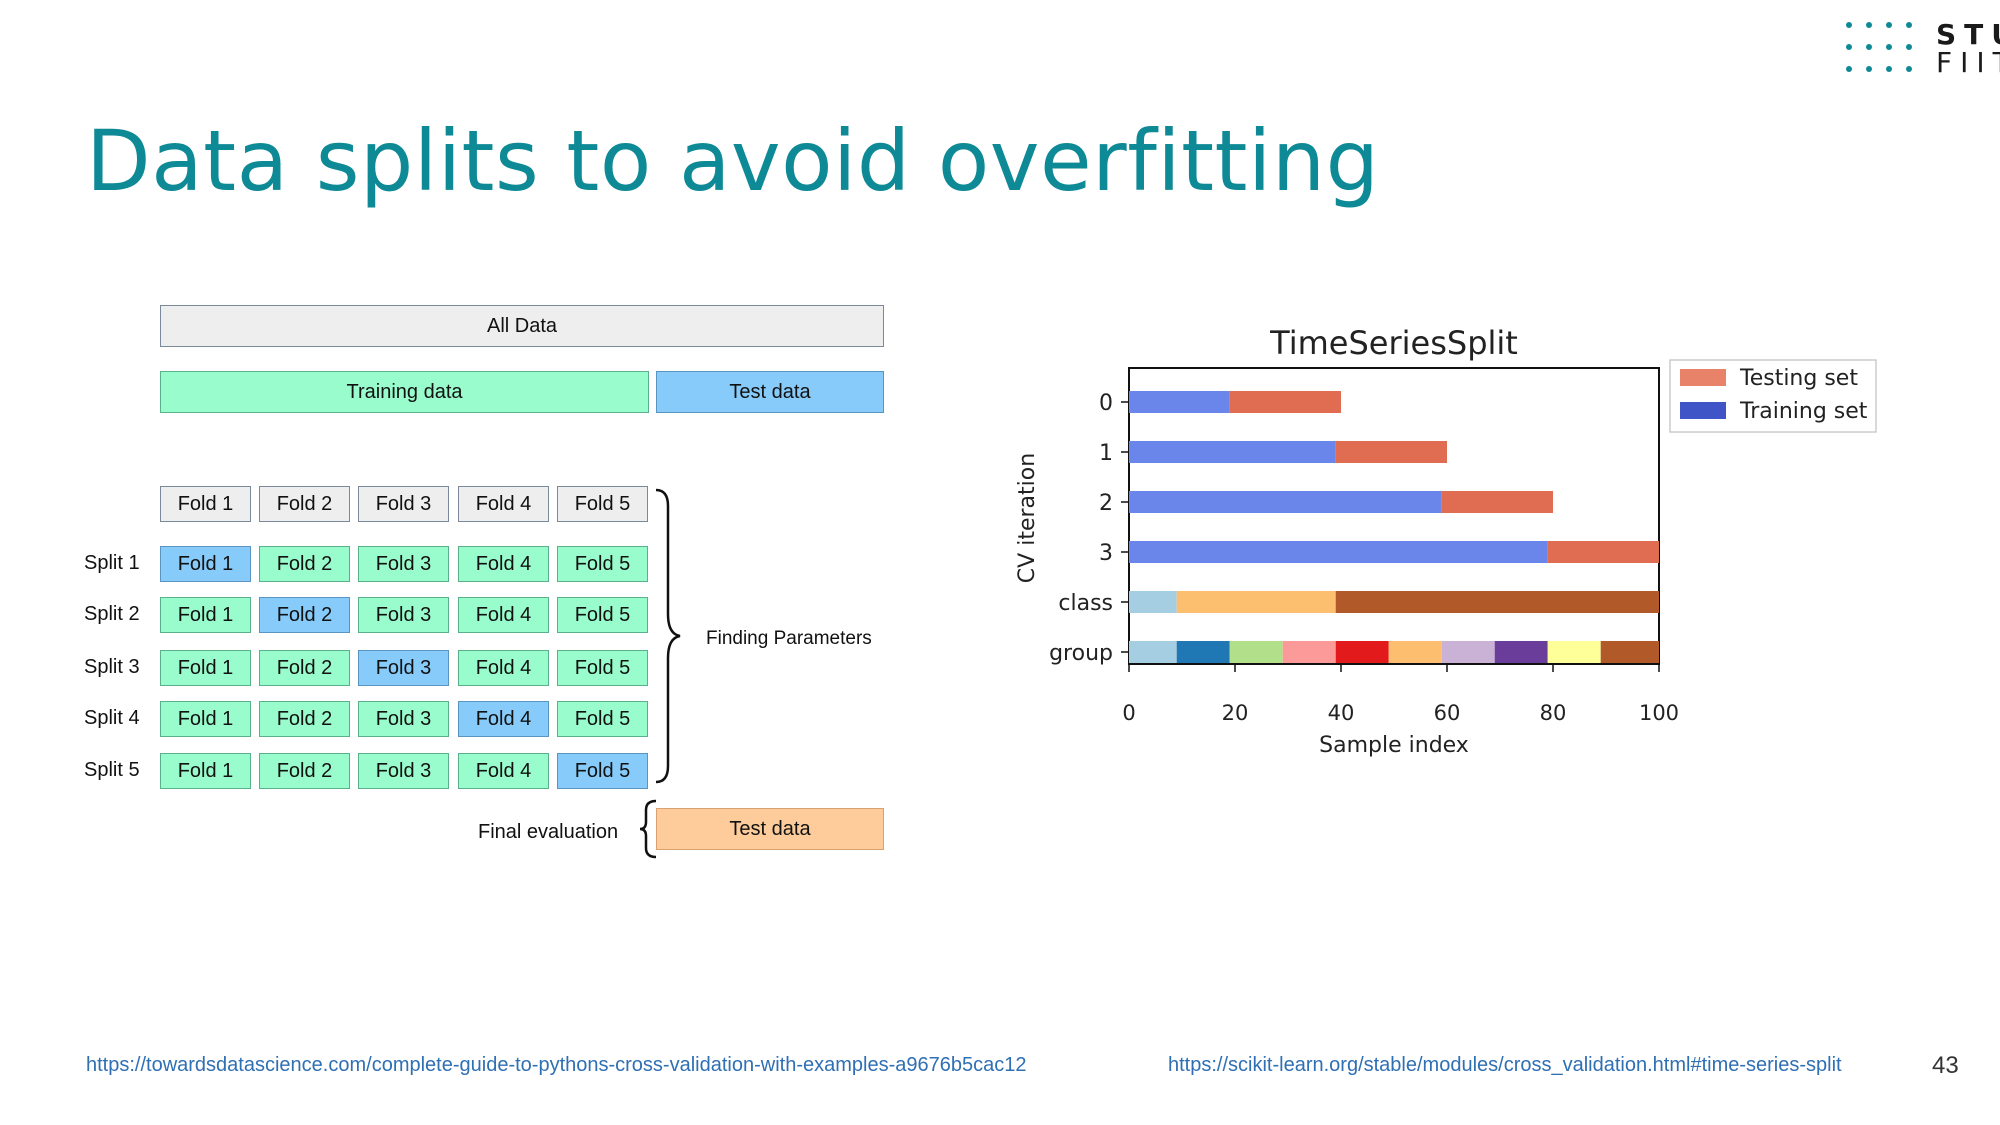 This screenshot has height=1125, width=2000. What do you see at coordinates (304, 504) in the screenshot?
I see `header-fold-2: Fold 2` at bounding box center [304, 504].